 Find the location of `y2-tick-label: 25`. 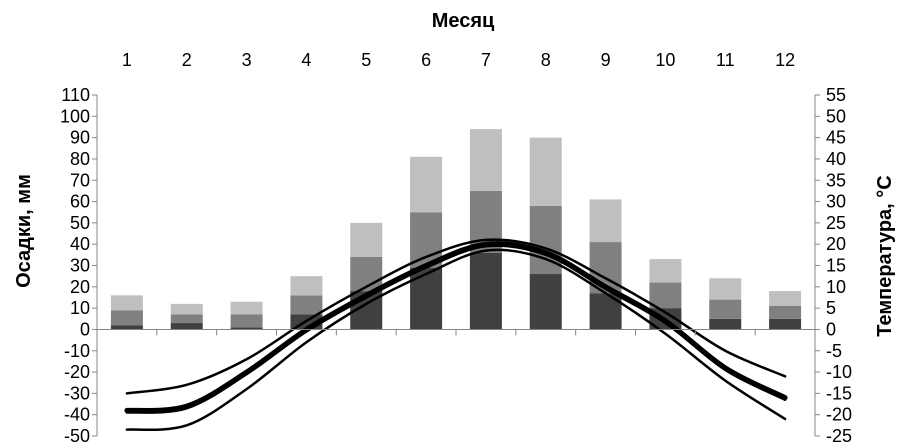

y2-tick-label: 25 is located at coordinates (836, 223).